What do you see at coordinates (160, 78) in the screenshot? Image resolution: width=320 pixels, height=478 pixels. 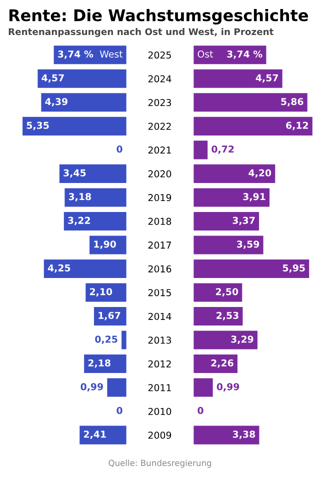 I see `y-tick-label: 2024` at bounding box center [160, 78].